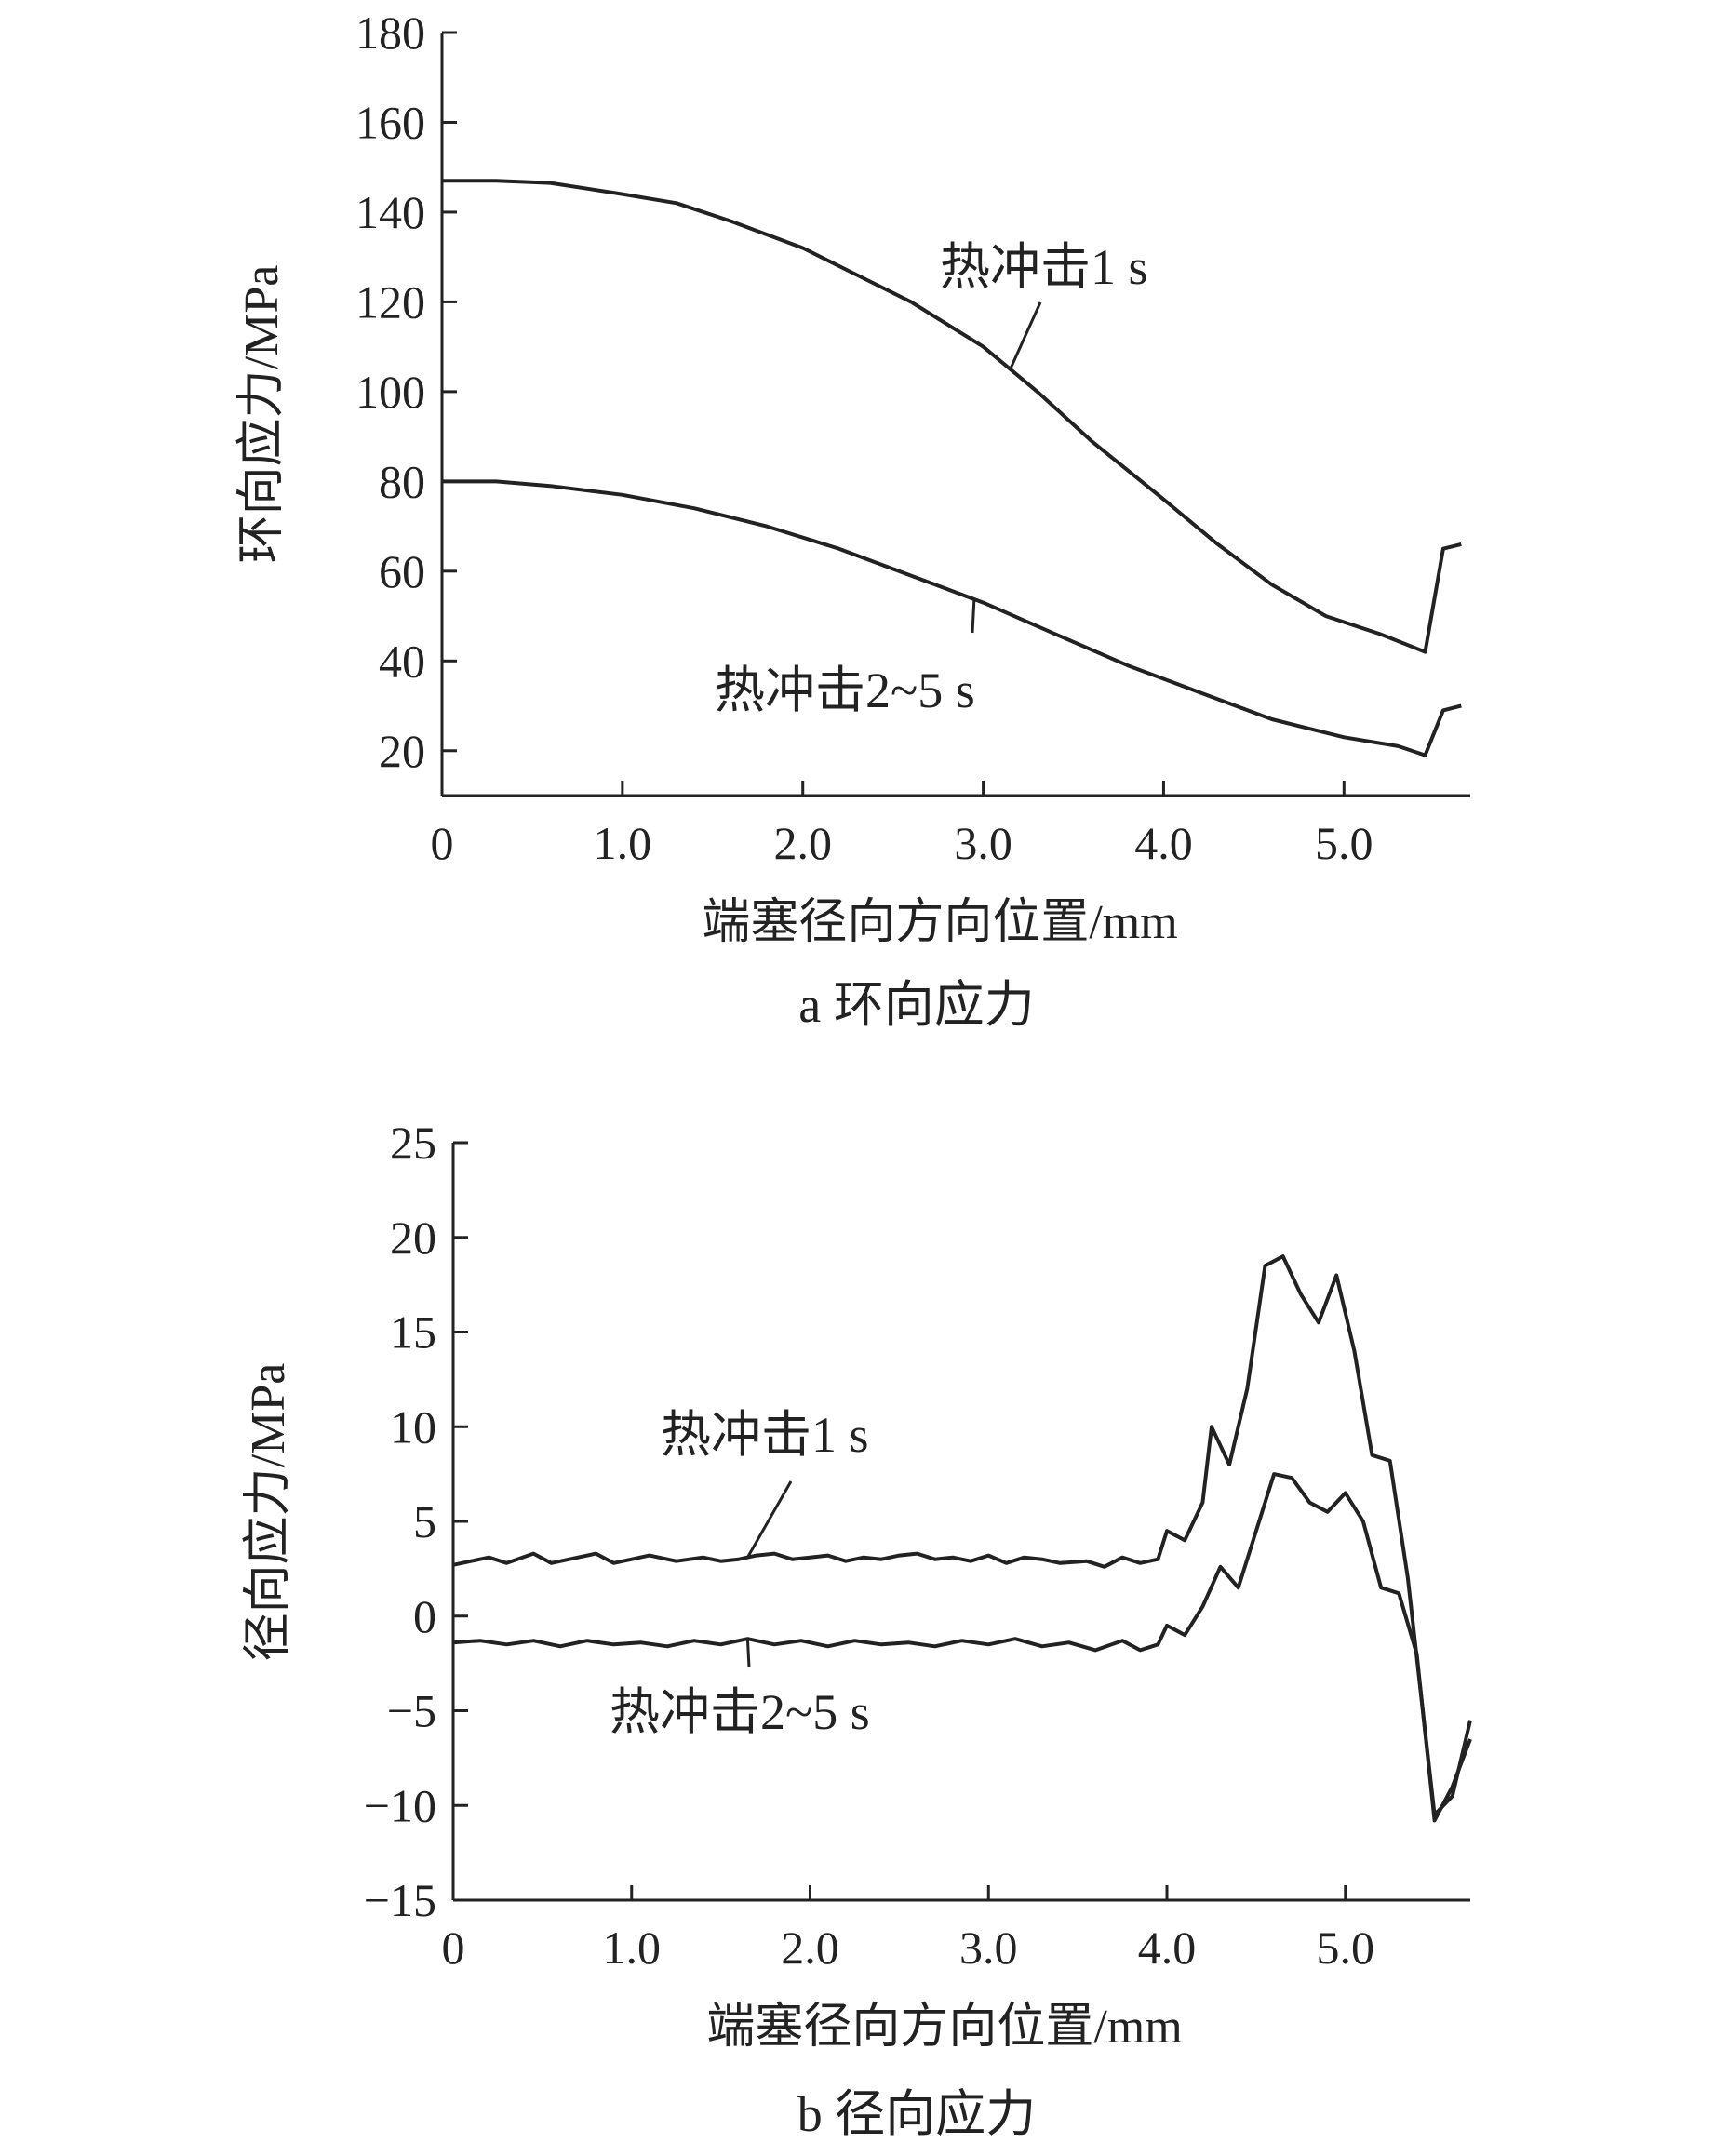 This screenshot has height=2156, width=1715. Describe the element at coordinates (411, 1711) in the screenshot. I see `y-tick-label: −5` at that location.